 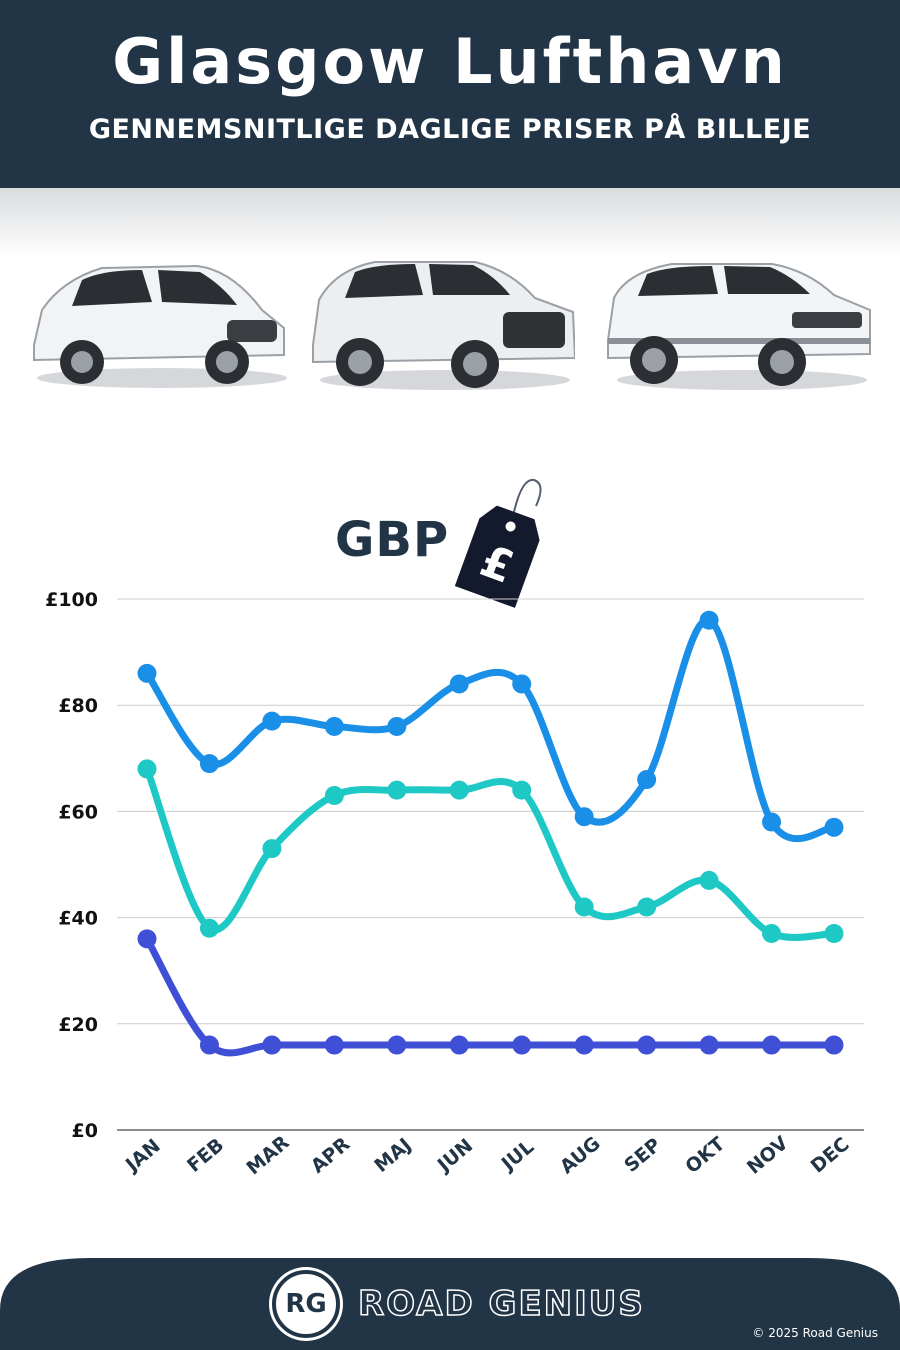 I want to click on x-tick-label: JUN, so click(x=454, y=1156).